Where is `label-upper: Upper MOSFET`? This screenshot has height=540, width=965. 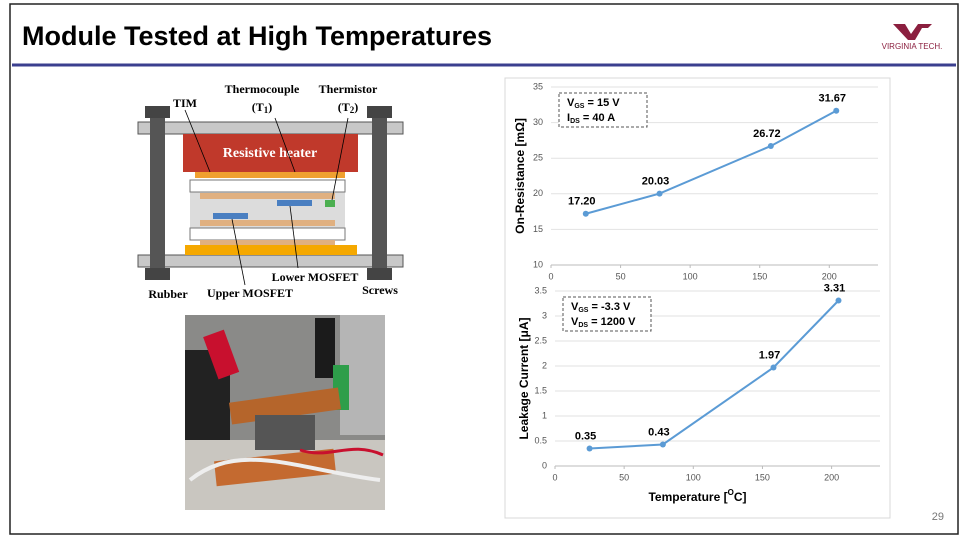
label-upper: Upper MOSFET is located at coordinates (250, 293).